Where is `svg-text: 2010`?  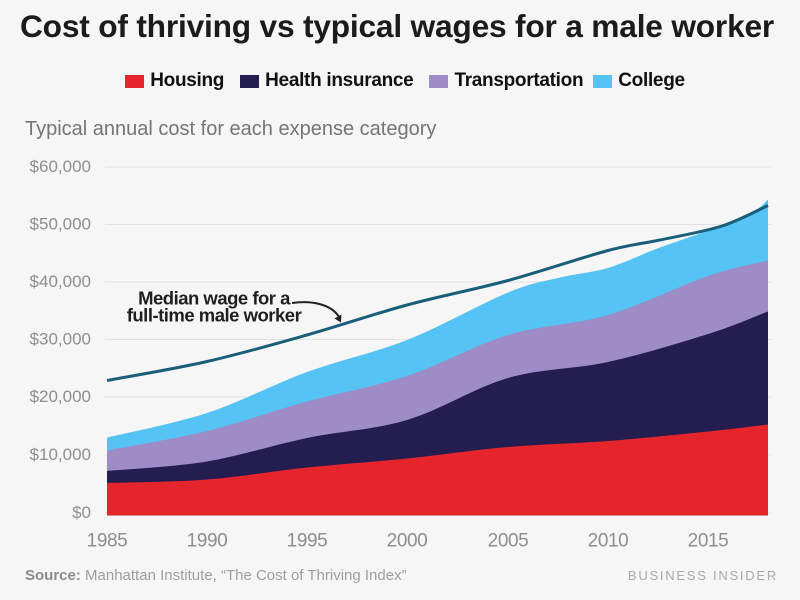 svg-text: 2010 is located at coordinates (608, 540).